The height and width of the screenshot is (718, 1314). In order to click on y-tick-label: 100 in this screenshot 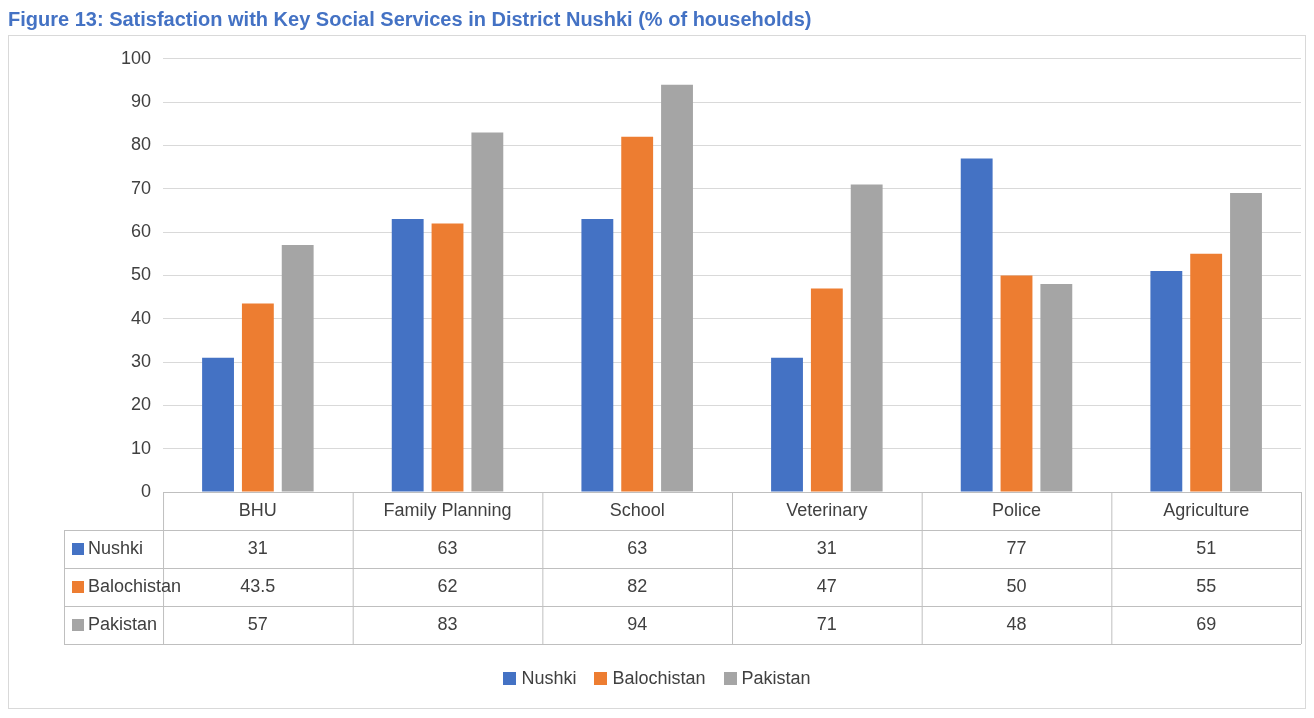, I will do `click(136, 57)`.